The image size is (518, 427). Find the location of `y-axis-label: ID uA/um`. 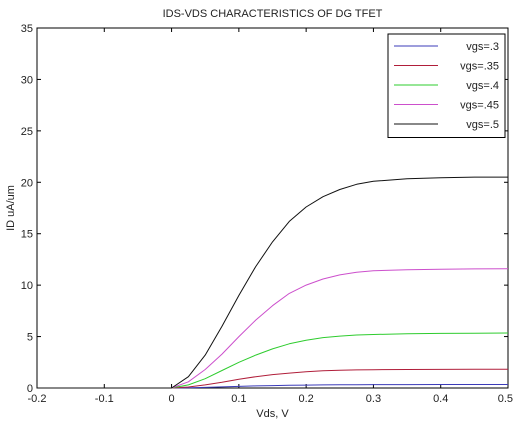

y-axis-label: ID uA/um is located at coordinates (11, 208).